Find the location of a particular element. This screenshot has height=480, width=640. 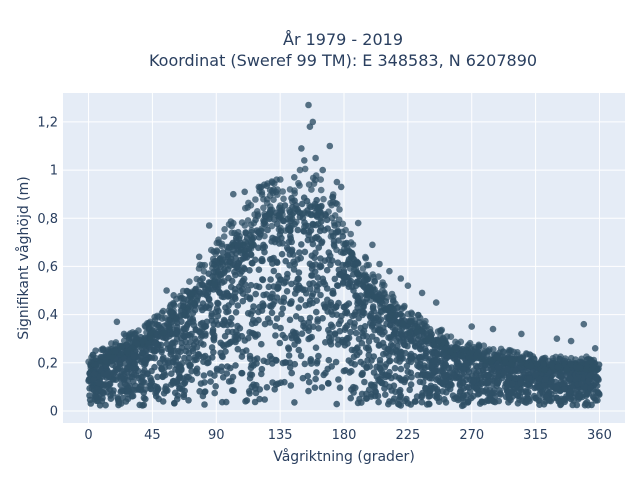

x-tick-label: 315 is located at coordinates (535, 435).